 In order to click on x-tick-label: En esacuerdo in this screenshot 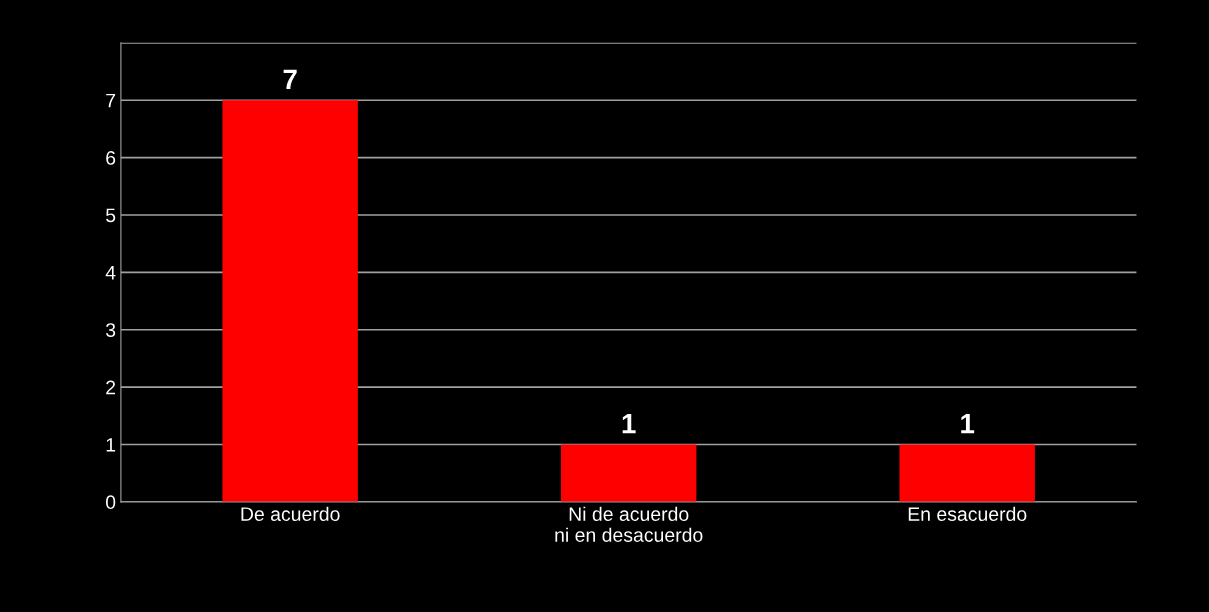, I will do `click(967, 513)`.